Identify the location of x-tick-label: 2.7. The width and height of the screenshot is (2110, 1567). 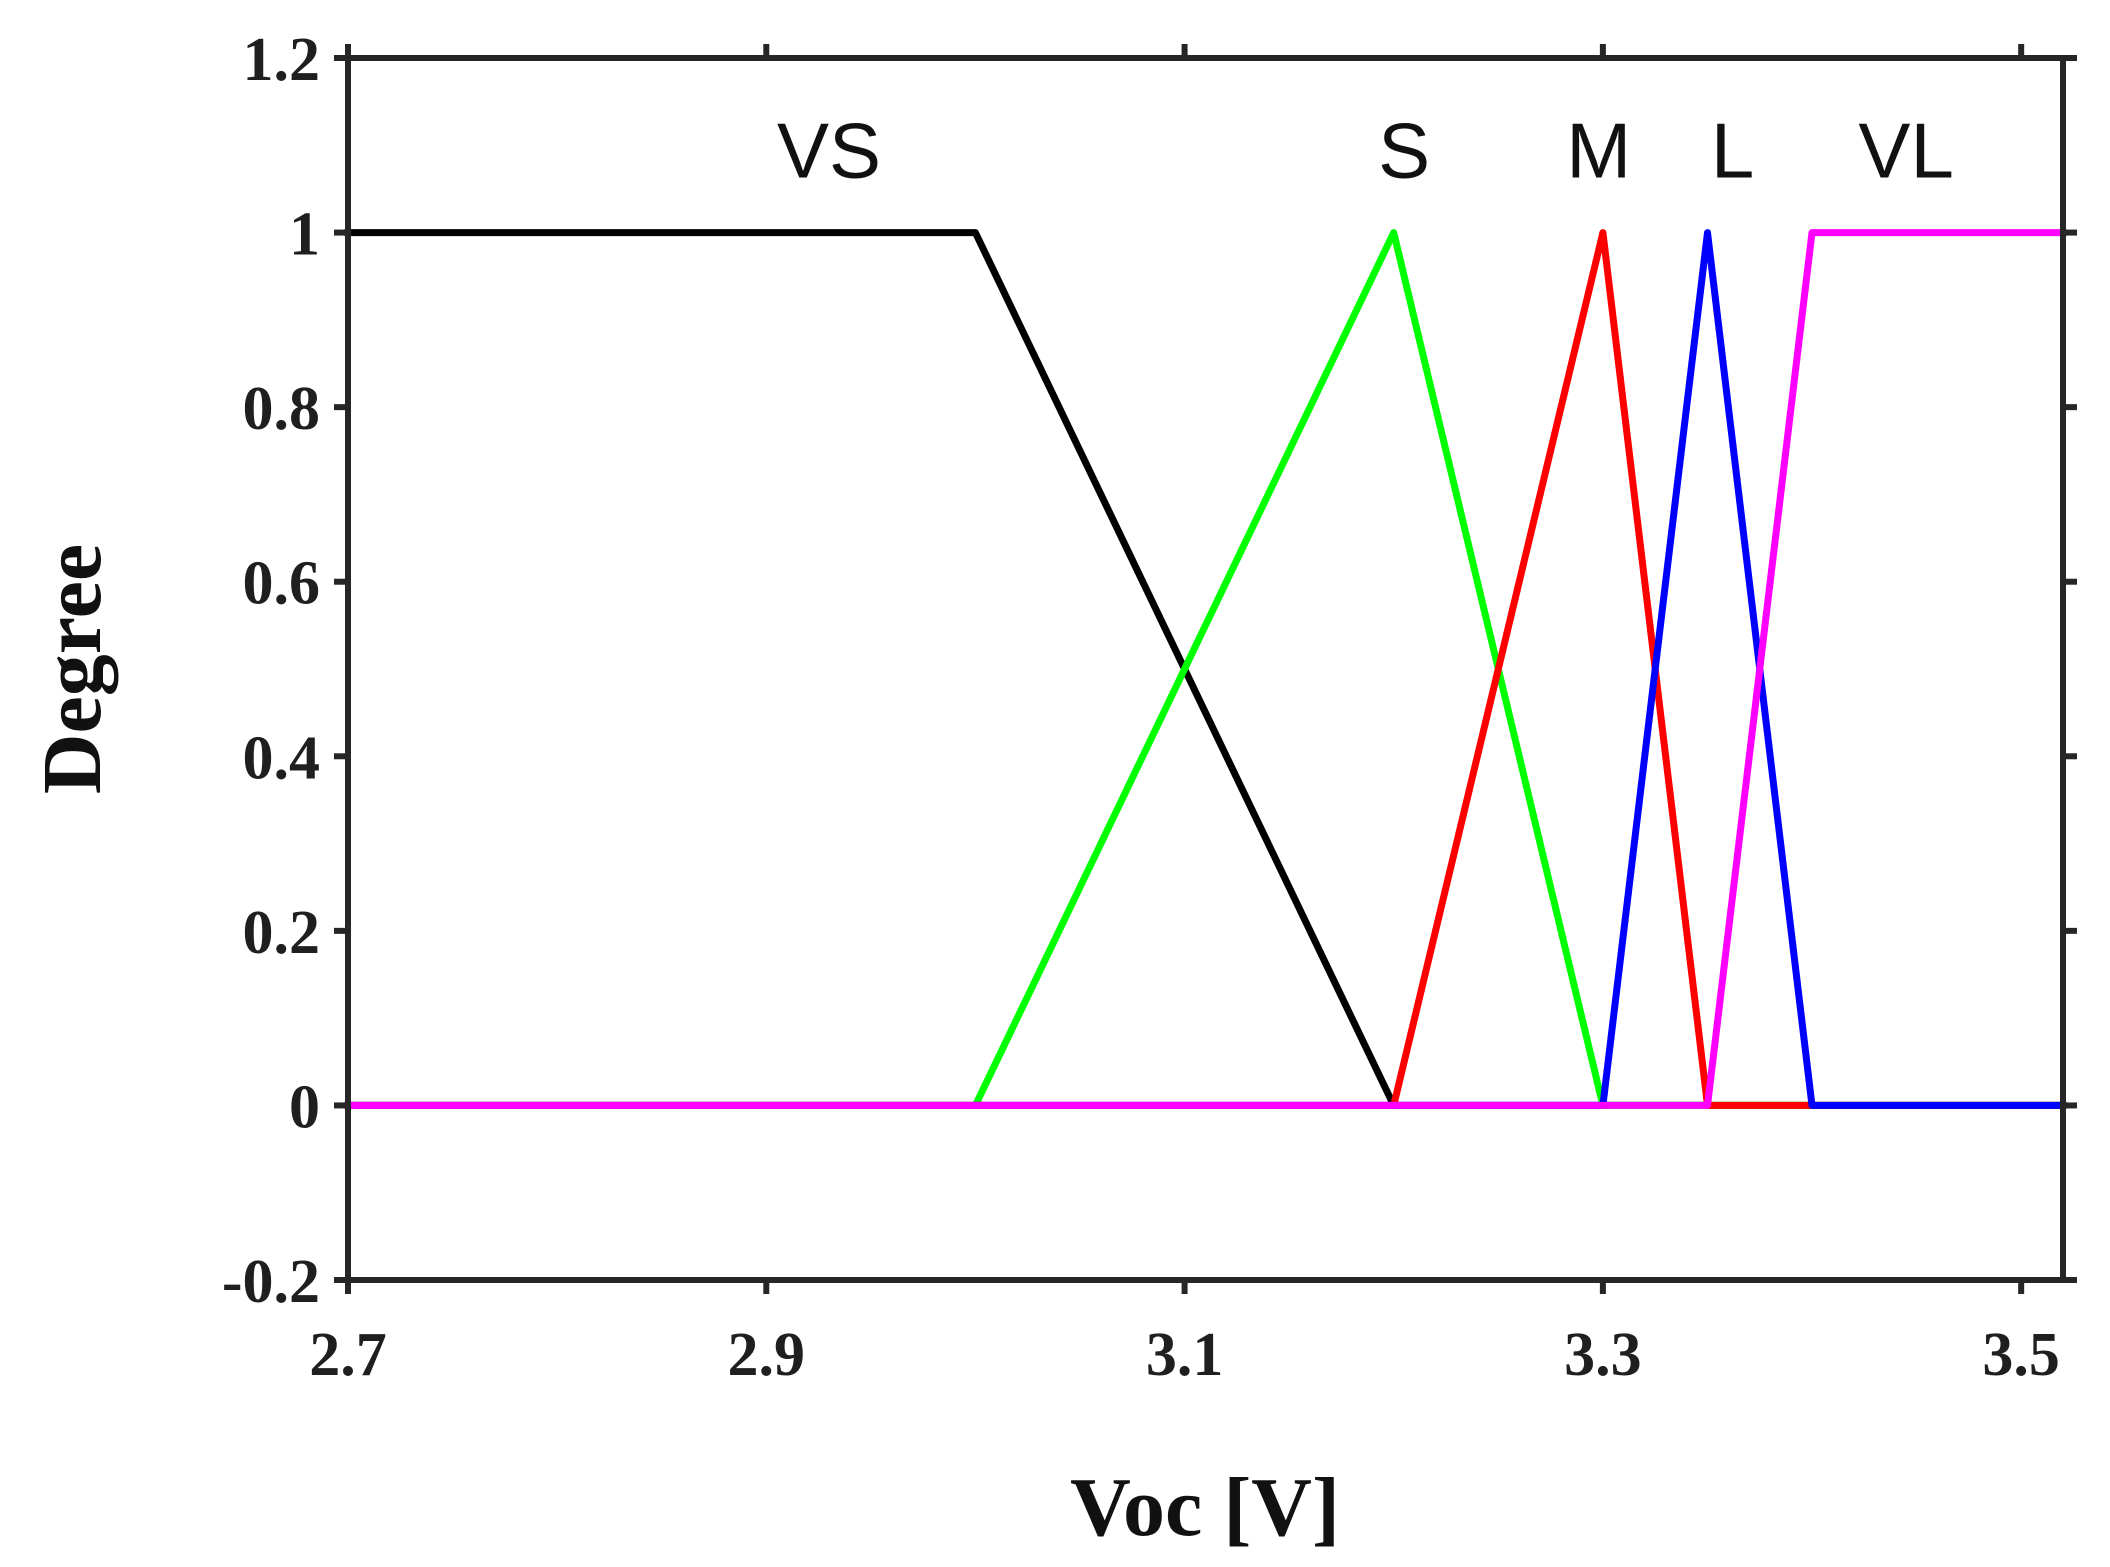
(348, 1355).